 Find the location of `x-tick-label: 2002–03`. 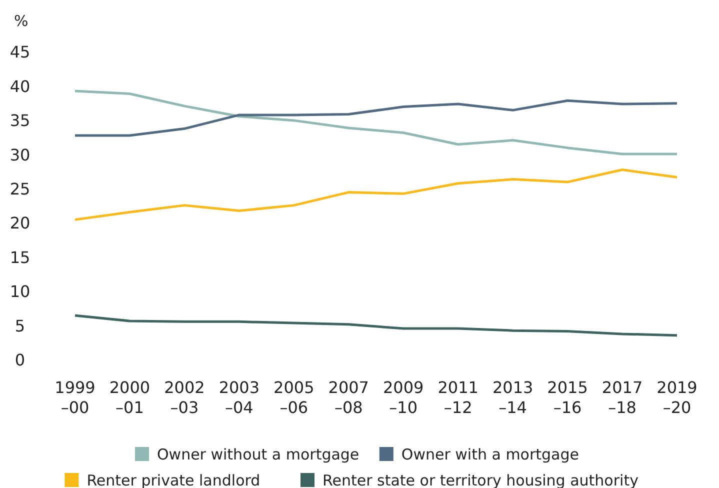

x-tick-label: 2002–03 is located at coordinates (184, 397).